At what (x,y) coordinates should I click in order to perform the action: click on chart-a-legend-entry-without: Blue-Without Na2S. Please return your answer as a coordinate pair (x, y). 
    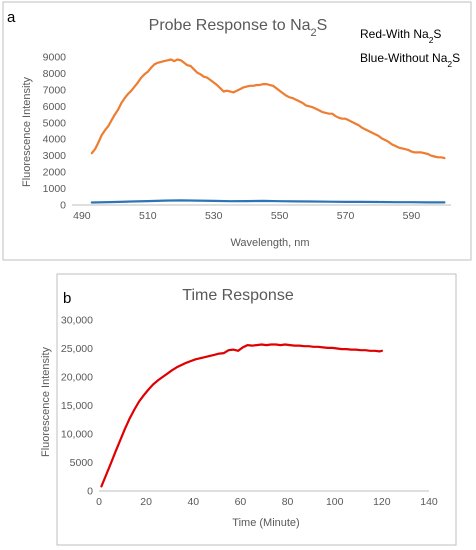
    Looking at the image, I should click on (410, 60).